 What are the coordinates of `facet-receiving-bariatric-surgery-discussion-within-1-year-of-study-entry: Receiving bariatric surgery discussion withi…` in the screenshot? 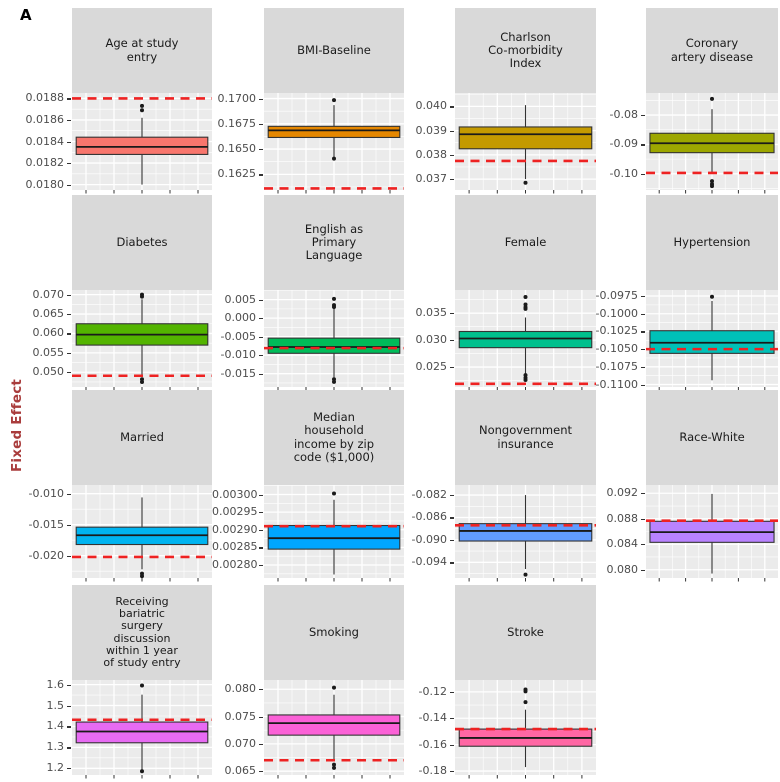 It's located at (106, 683).